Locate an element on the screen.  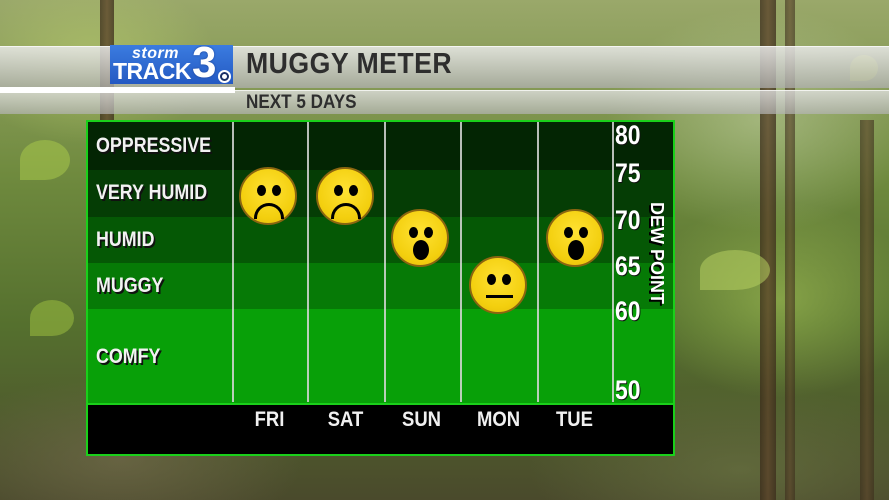
band-oppressive: OPPRESSIVE is located at coordinates (380, 146).